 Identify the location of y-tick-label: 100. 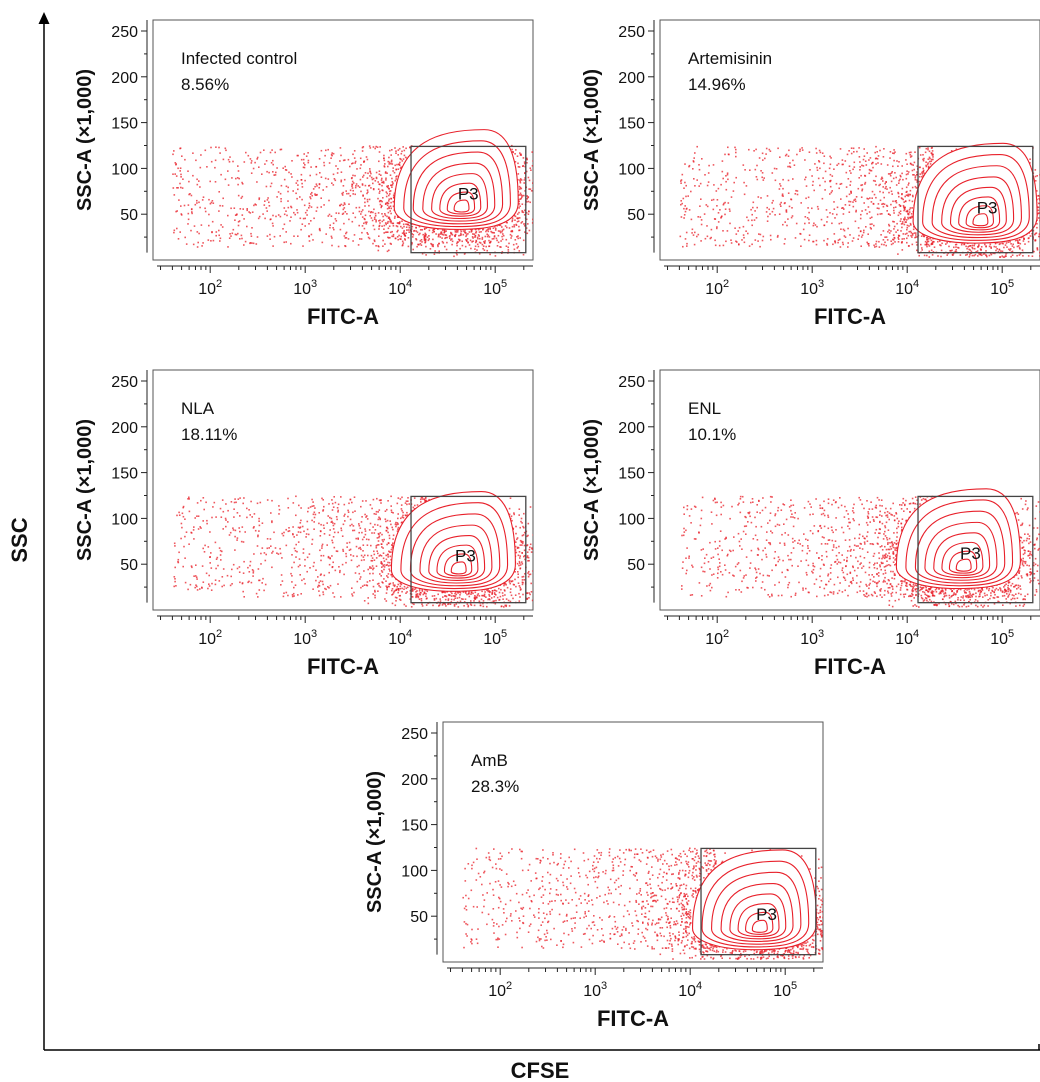
(124, 169).